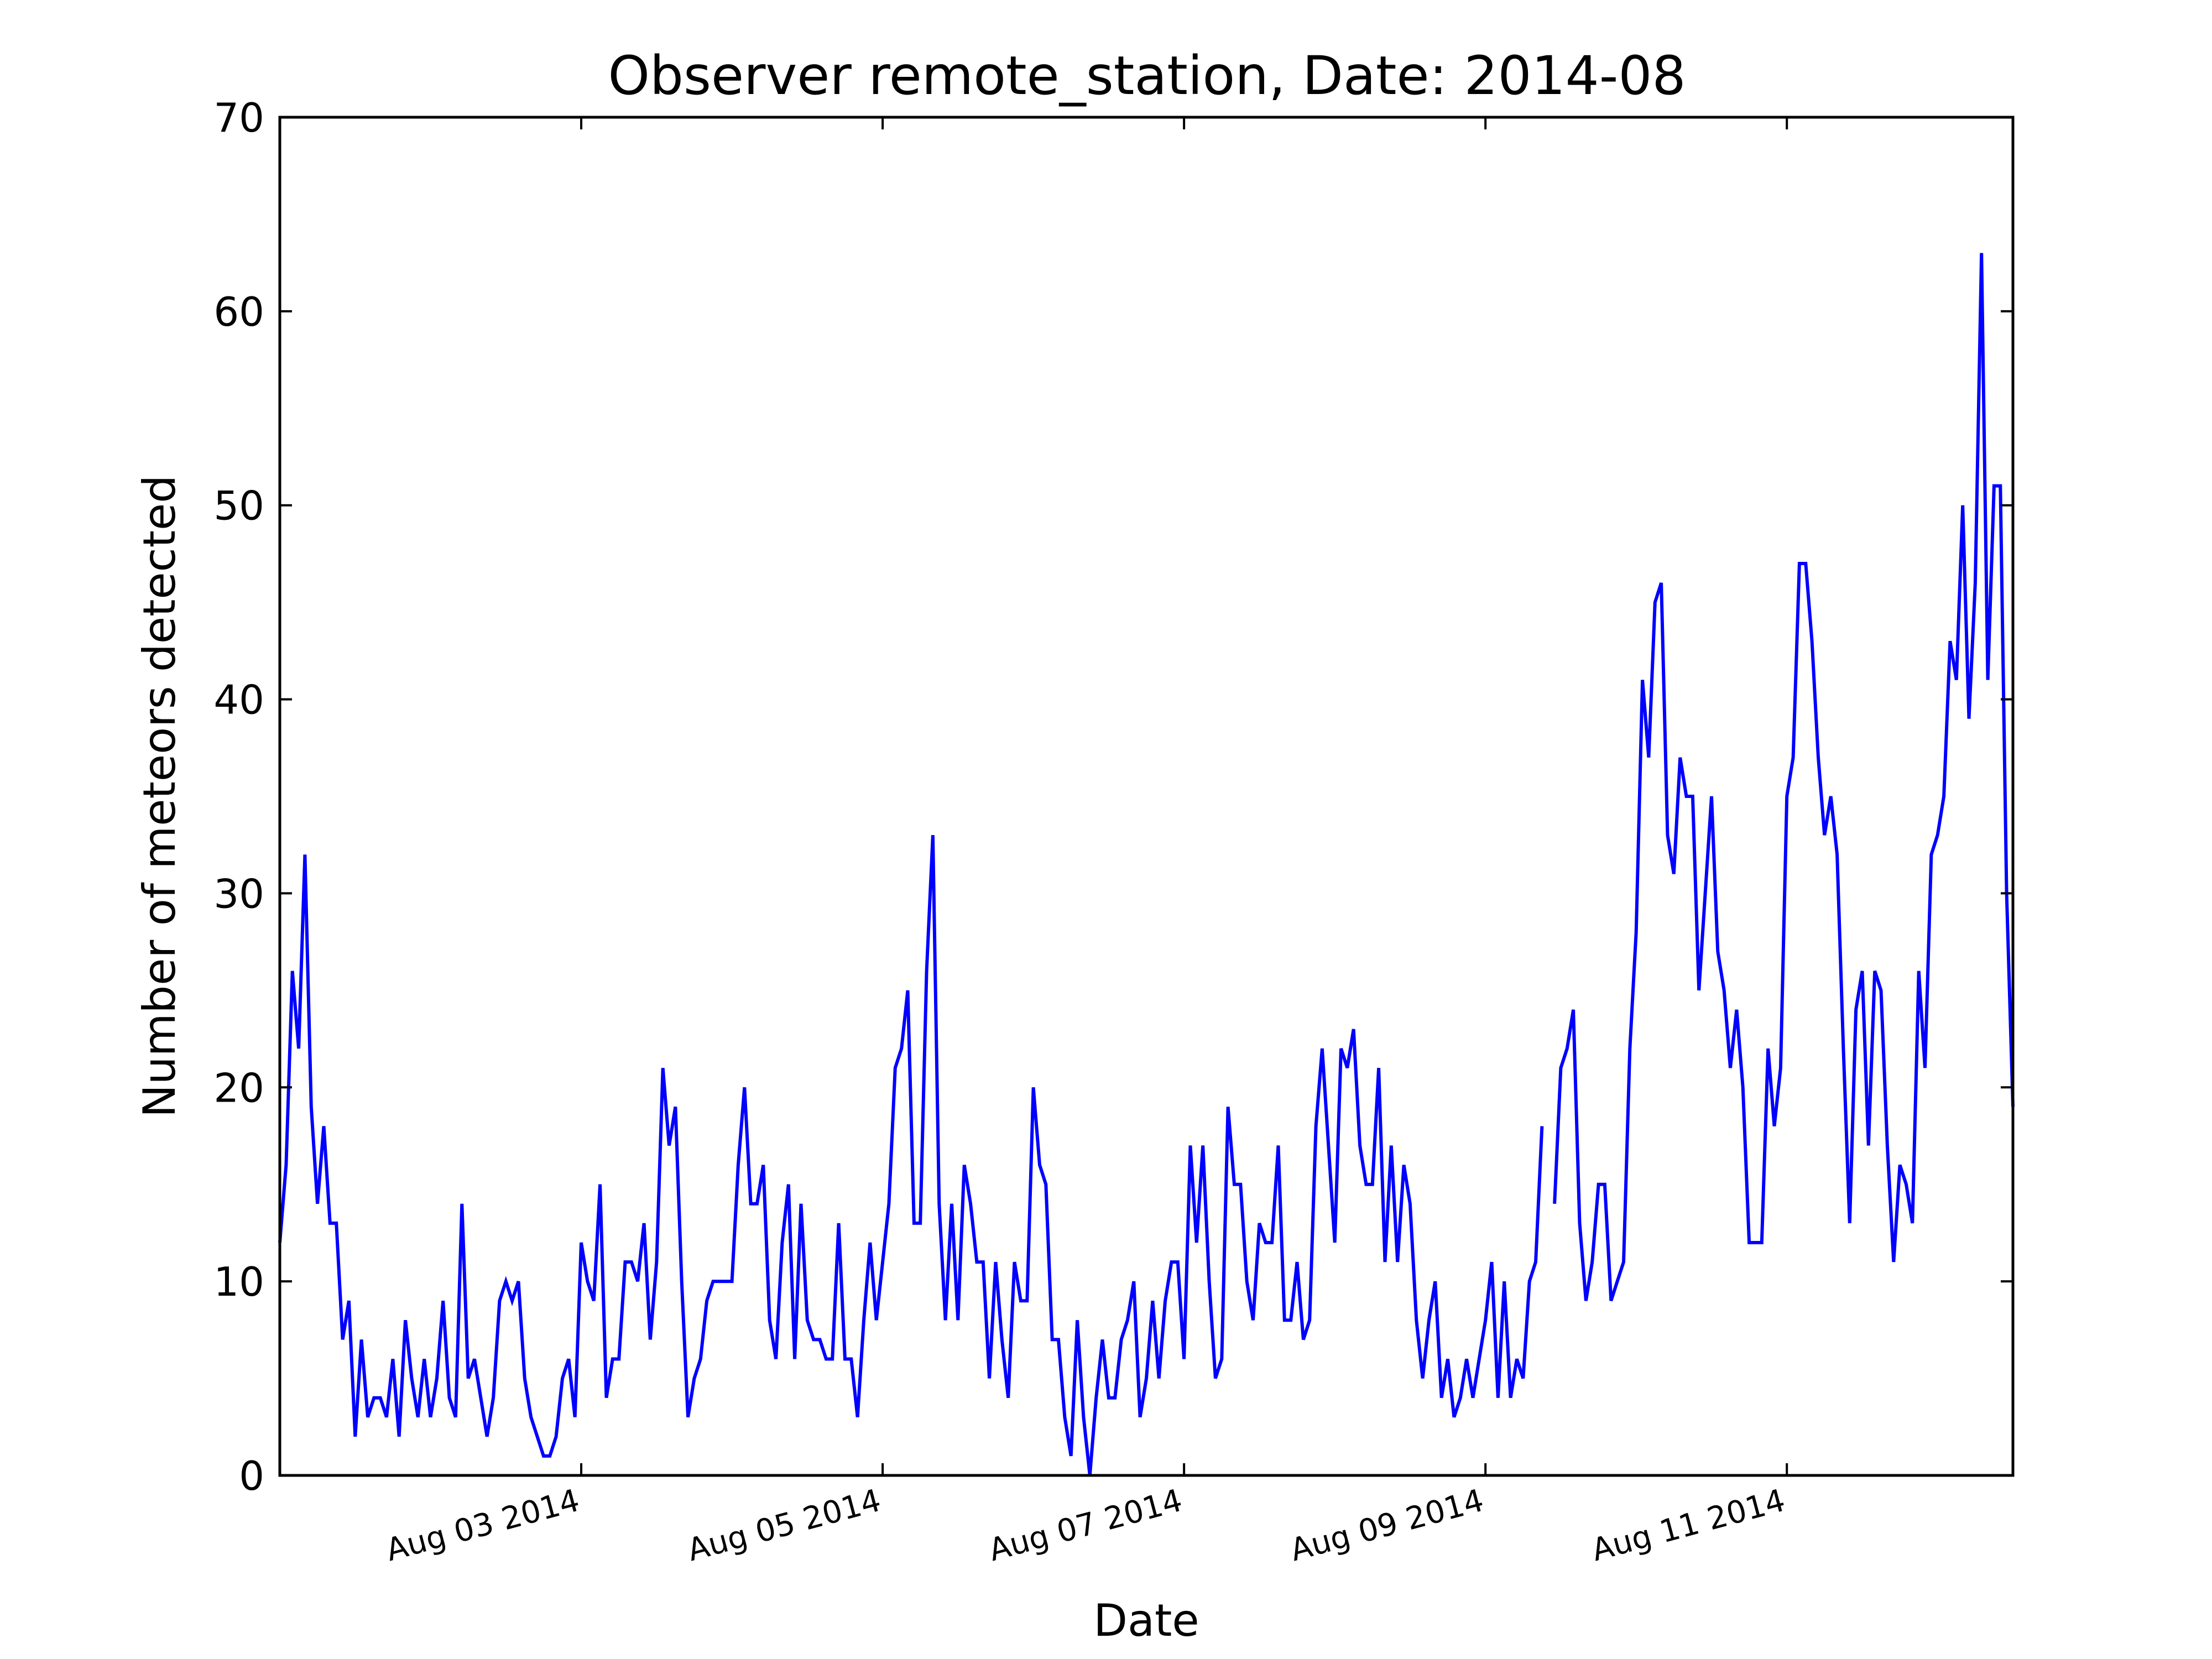 This screenshot has width=2212, height=1659. Describe the element at coordinates (1387, 1526) in the screenshot. I see `x-tick-label: Aug 09 2014` at that location.